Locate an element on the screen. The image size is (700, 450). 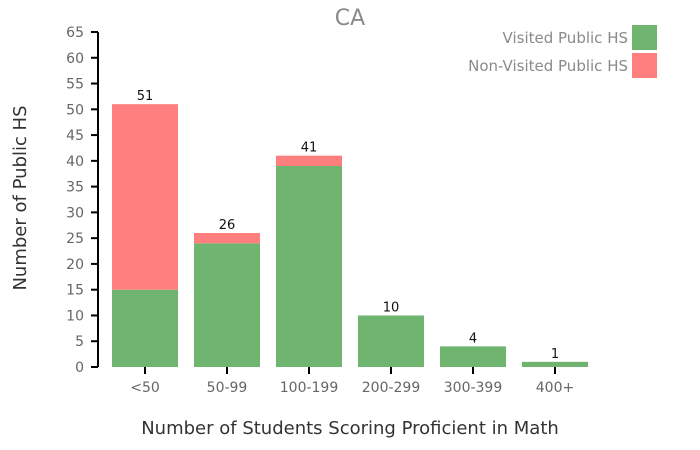
legend-swatch-nonvisited is located at coordinates (644, 65).